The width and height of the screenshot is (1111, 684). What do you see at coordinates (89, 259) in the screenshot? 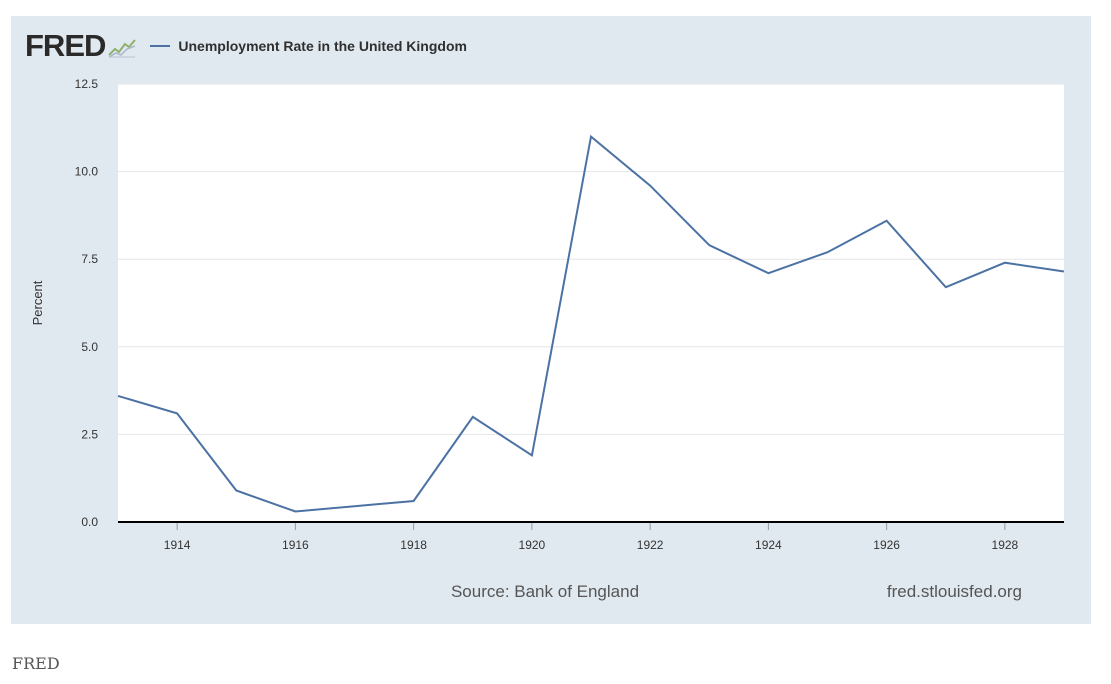
I see `y-tick-label: 7.5` at bounding box center [89, 259].